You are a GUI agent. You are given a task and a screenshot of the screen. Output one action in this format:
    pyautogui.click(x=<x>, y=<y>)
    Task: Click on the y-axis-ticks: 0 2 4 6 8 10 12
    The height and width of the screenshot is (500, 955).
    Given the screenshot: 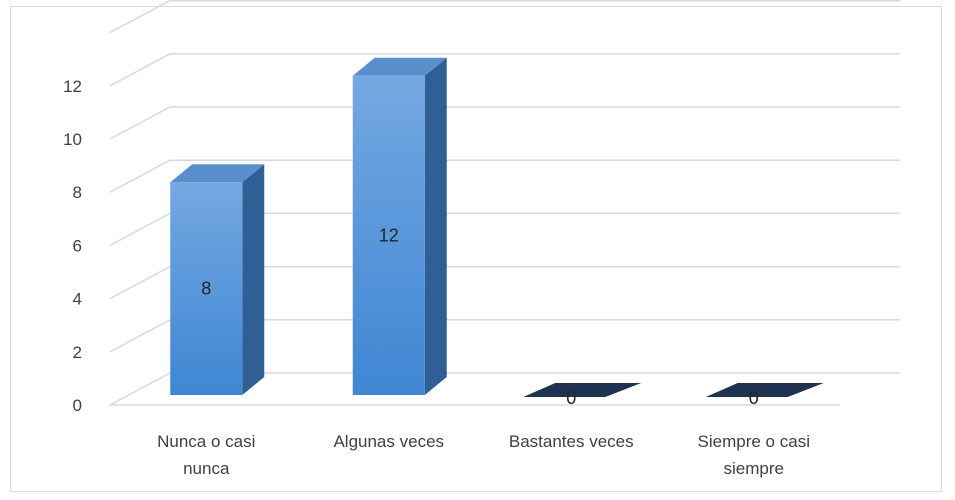 What is the action you would take?
    pyautogui.click(x=72, y=246)
    